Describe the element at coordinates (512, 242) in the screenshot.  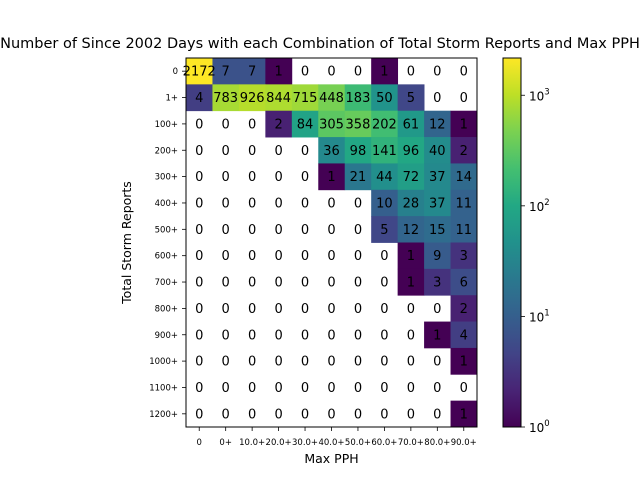
I see `colorbar` at that location.